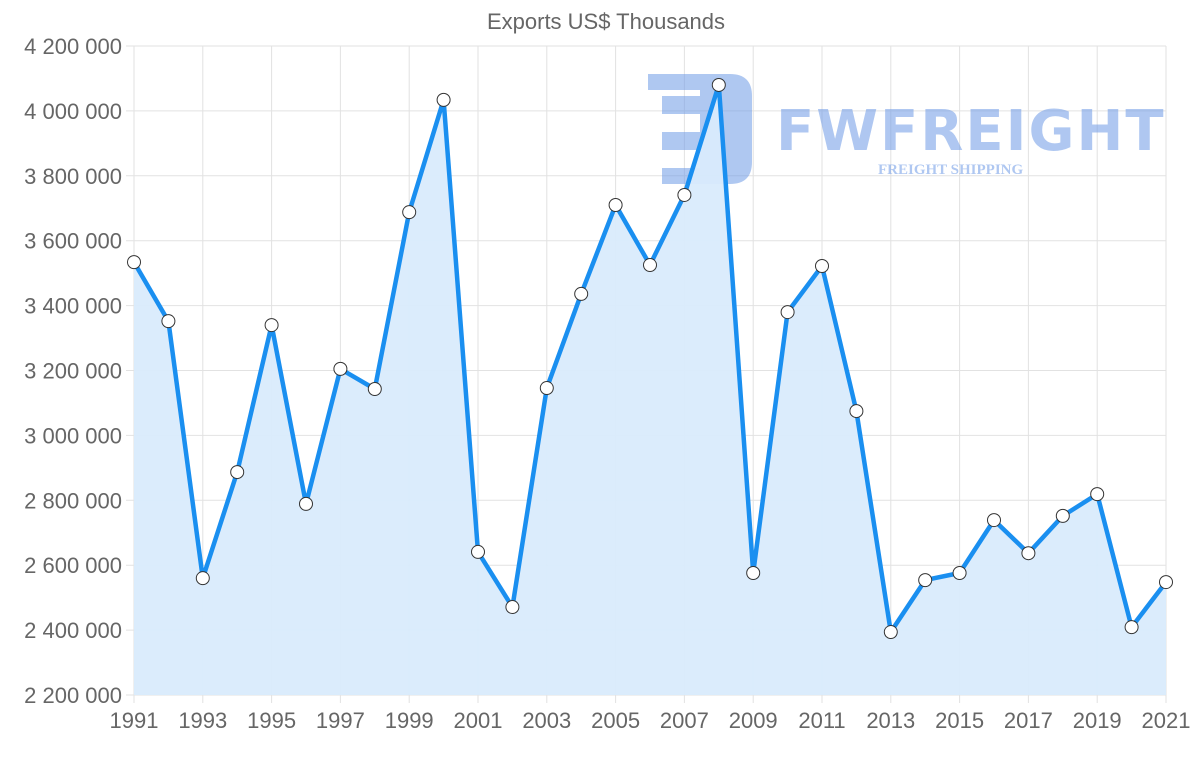 The image size is (1200, 763). Describe the element at coordinates (1097, 720) in the screenshot. I see `x-tick-label: 2019` at that location.